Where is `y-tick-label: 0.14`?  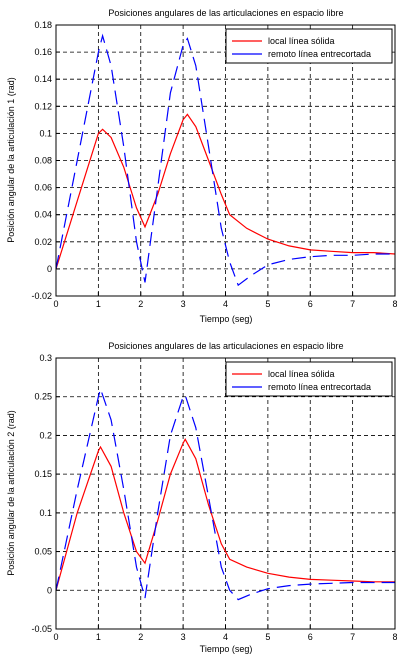 y-tick-label: 0.14 is located at coordinates (43, 79).